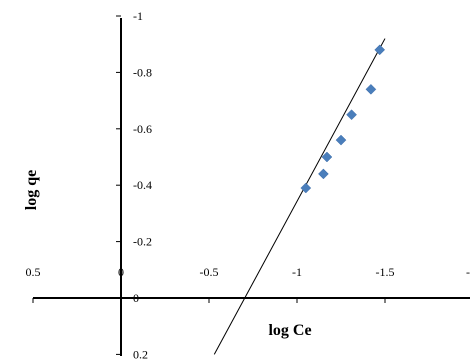 This screenshot has width=470, height=363. I want to click on x-axis-title: log Ce, so click(289, 330).